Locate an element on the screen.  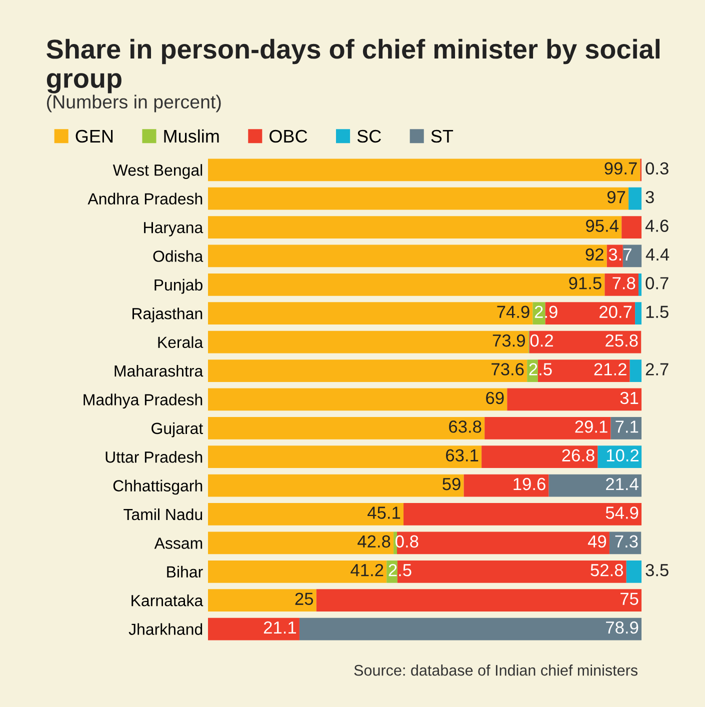
y-tick-label: Assam is located at coordinates (178, 543).